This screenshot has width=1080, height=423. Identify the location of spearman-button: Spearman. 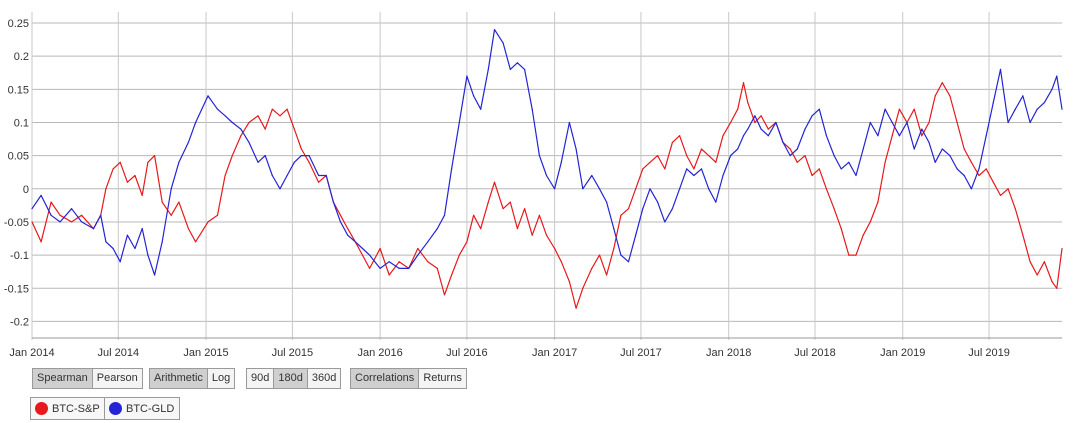
(63, 378).